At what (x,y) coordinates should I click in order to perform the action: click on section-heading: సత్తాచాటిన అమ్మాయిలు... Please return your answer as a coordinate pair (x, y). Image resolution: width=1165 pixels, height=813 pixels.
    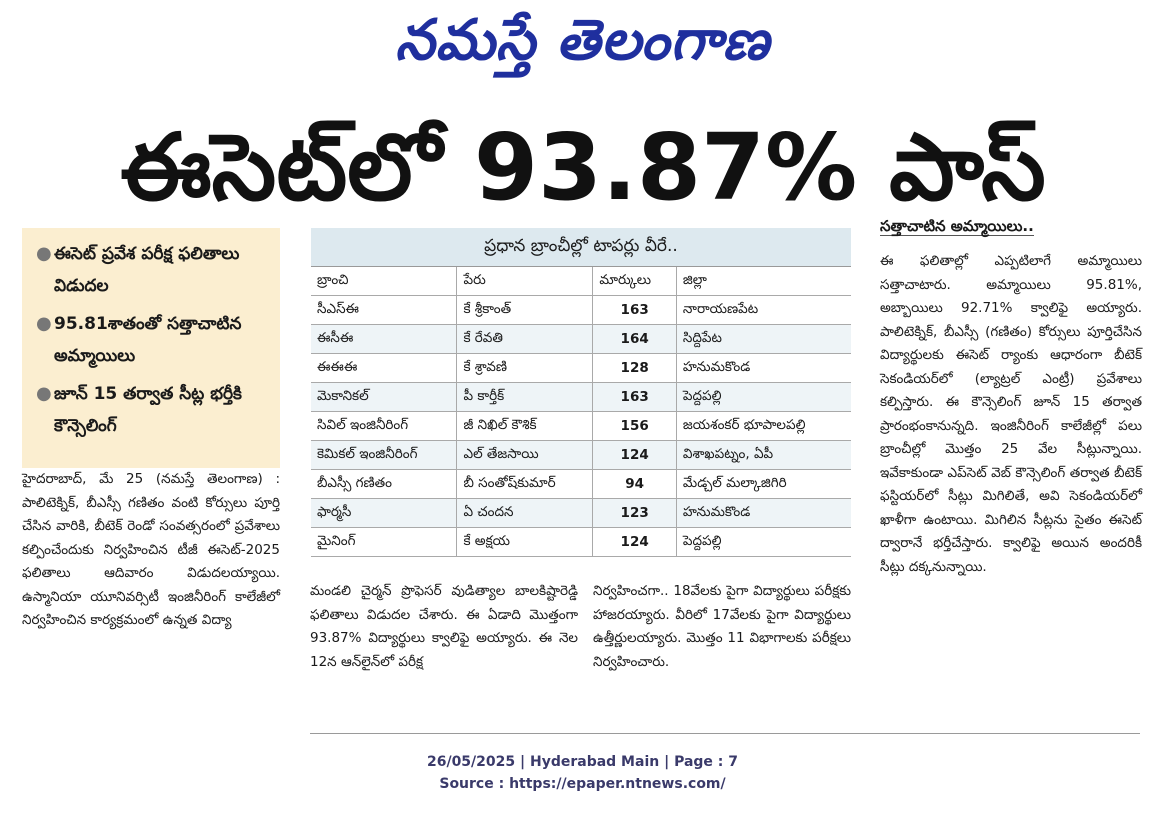
    Looking at the image, I should click on (957, 226).